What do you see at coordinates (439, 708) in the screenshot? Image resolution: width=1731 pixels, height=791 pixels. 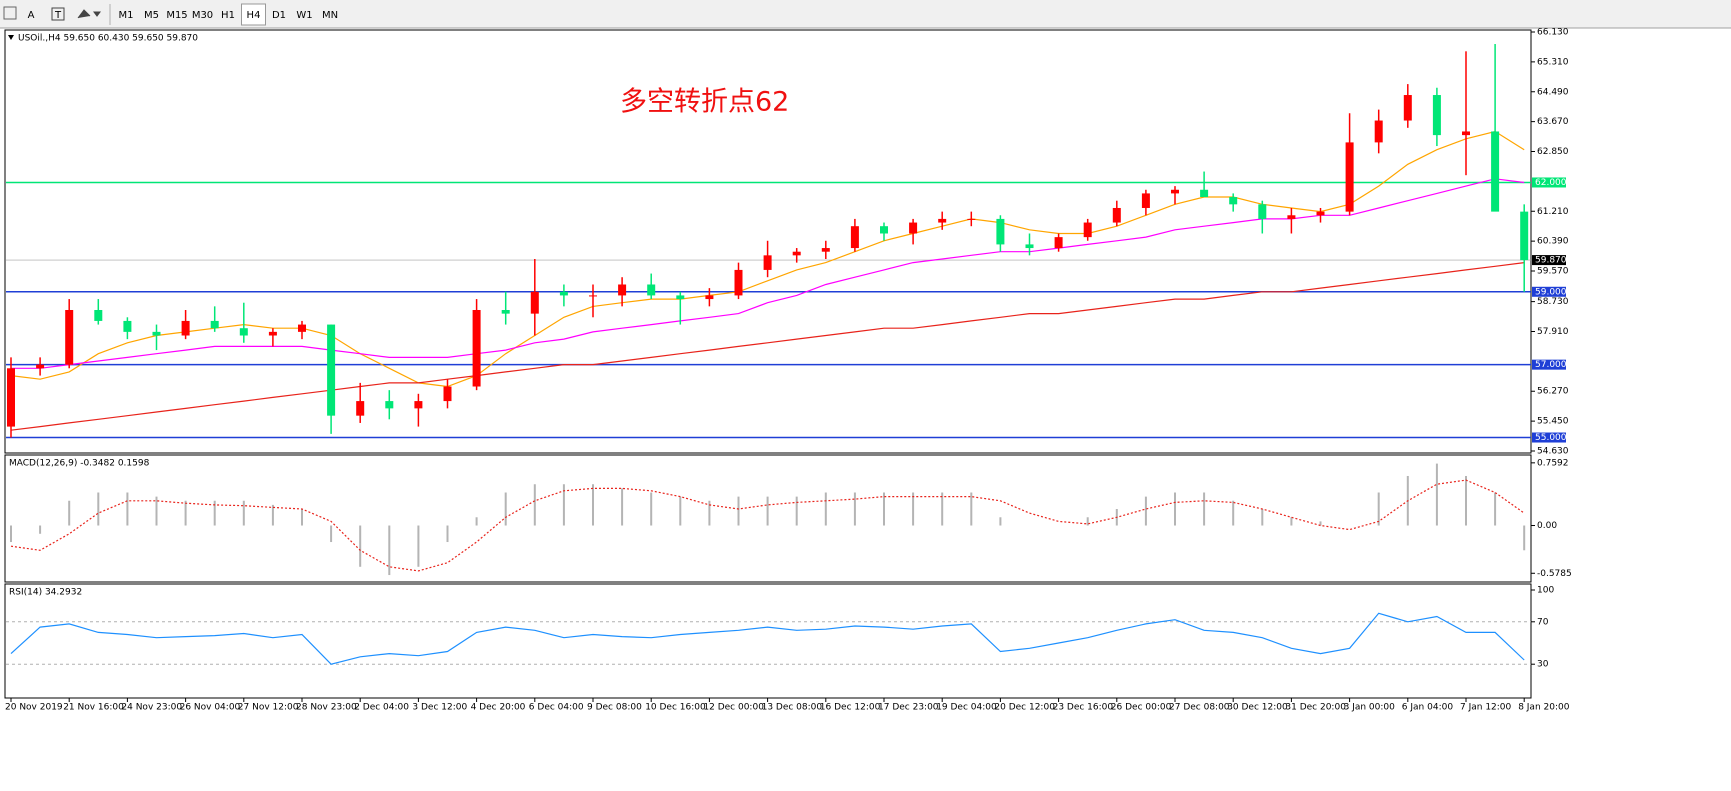 I see `x-tick-label: 3 Dec 12:00` at bounding box center [439, 708].